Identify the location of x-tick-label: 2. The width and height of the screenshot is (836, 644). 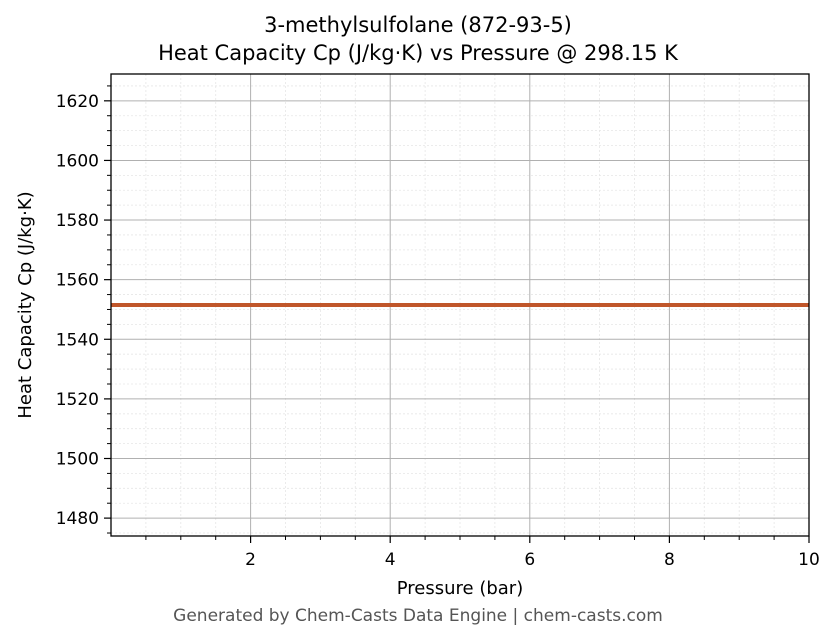
(250, 560).